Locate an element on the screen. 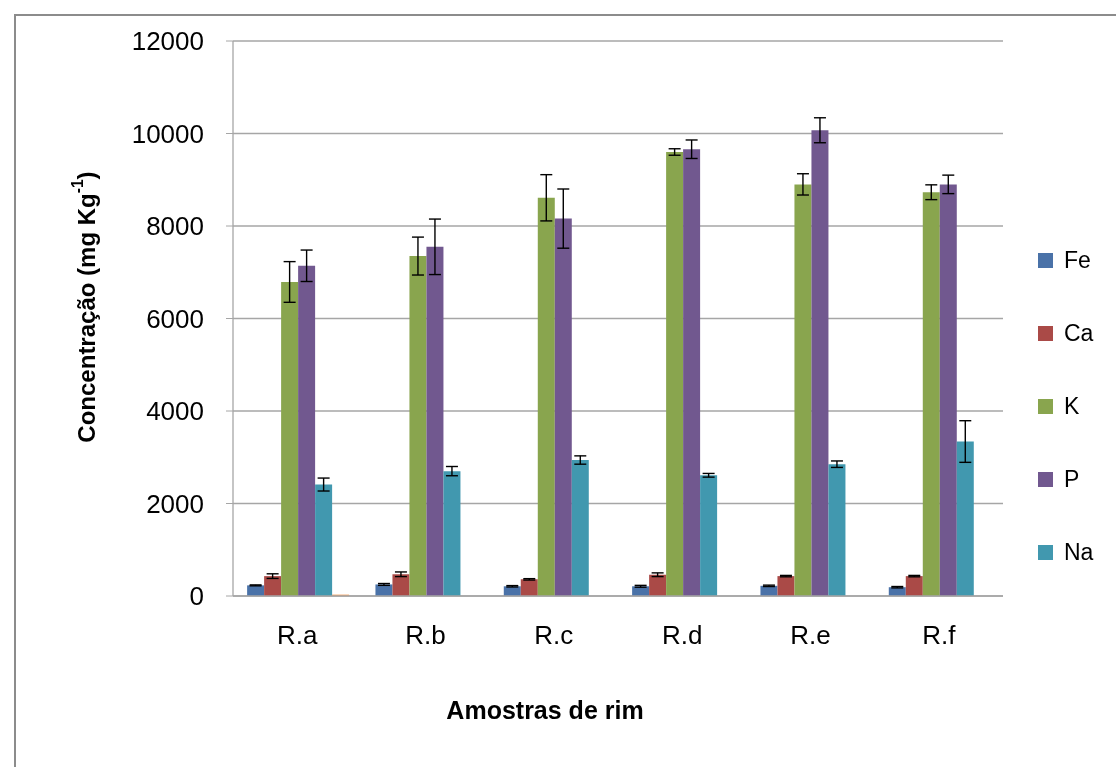 Image resolution: width=1118 pixels, height=769 pixels. x-tick-label: R.a is located at coordinates (297, 635).